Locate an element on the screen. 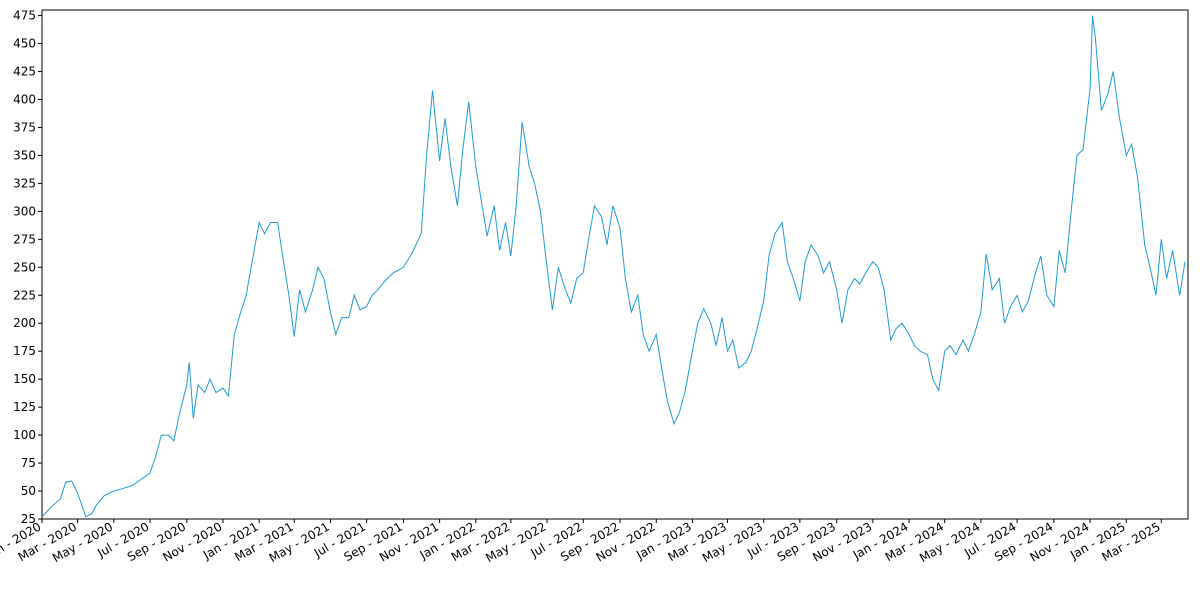  y-tick-label: 25 is located at coordinates (28, 519).